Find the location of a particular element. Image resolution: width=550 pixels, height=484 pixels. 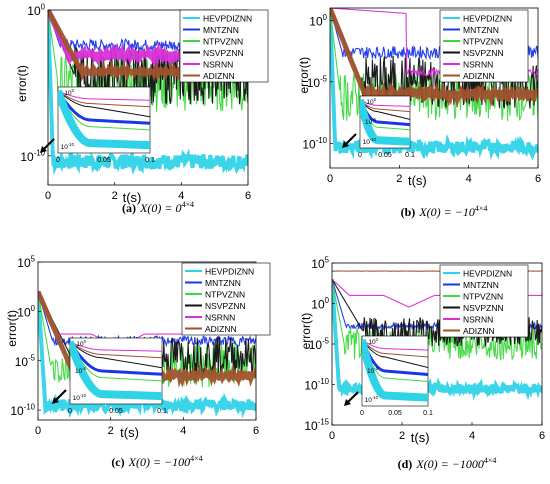

panel-caption: (c) X(0) = −1004×4 is located at coordinates (156, 461).